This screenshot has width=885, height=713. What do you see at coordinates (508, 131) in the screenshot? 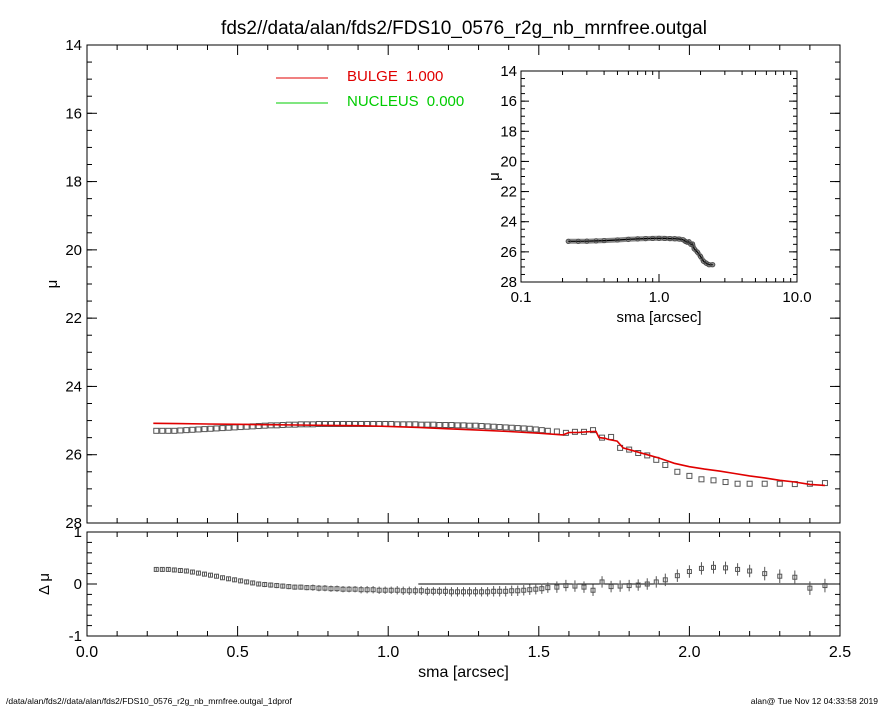
I see `inset-ytick-label: 18` at bounding box center [508, 131].